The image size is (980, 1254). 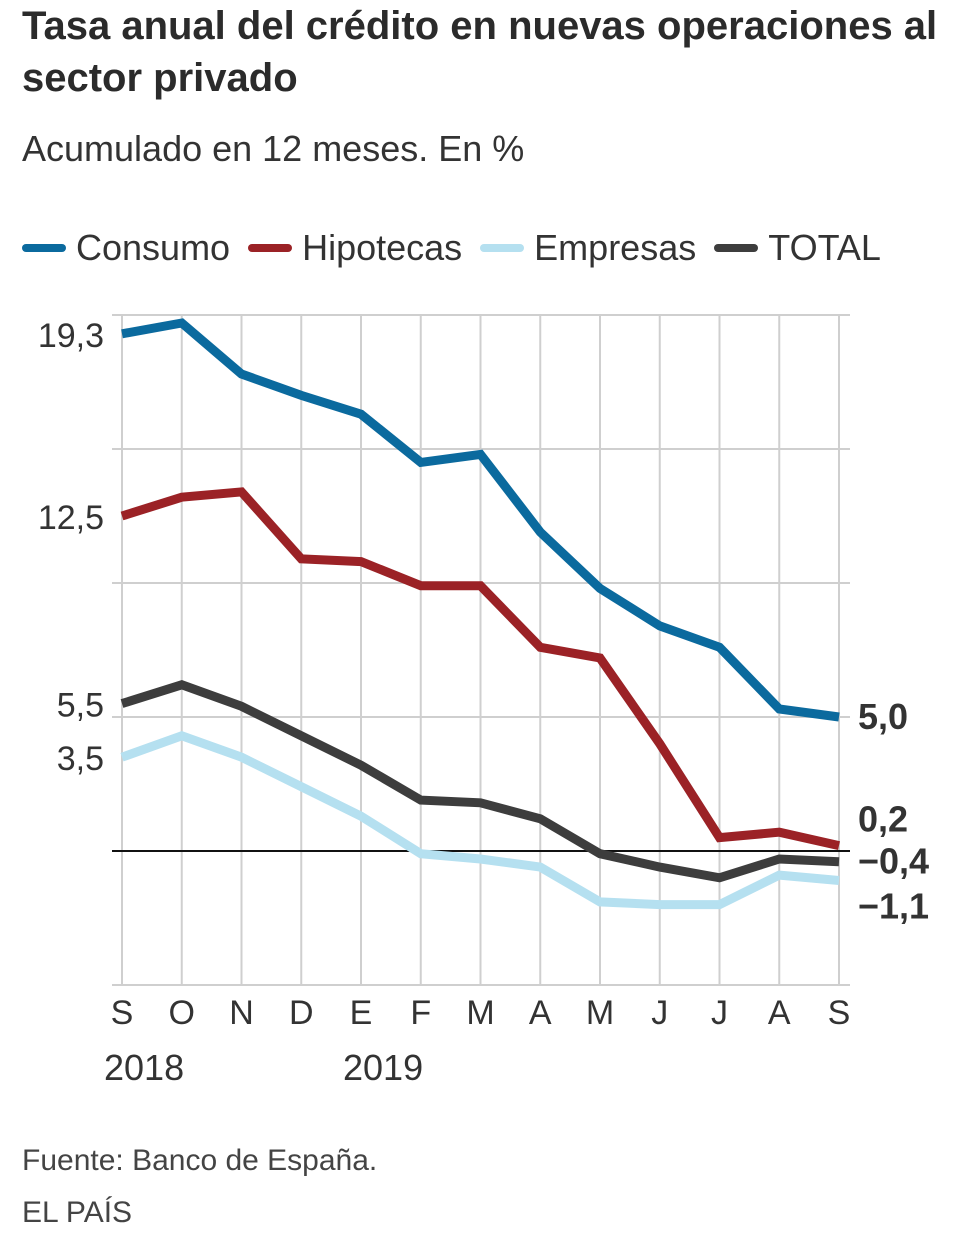 What do you see at coordinates (44, 248) in the screenshot?
I see `legend-swatch-consumo` at bounding box center [44, 248].